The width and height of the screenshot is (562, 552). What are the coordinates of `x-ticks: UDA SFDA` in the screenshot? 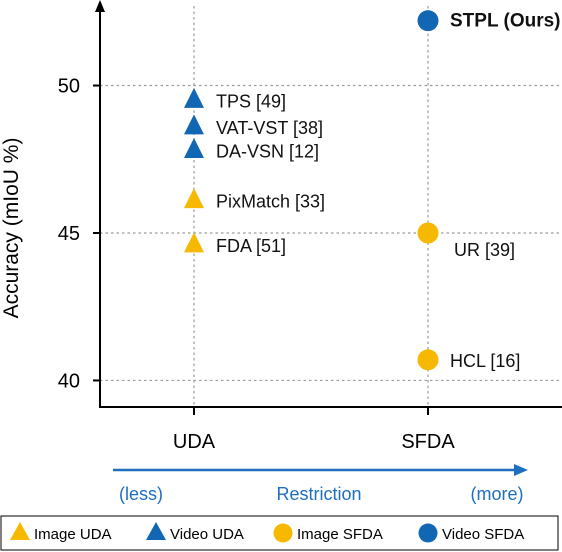 It's located at (314, 430).